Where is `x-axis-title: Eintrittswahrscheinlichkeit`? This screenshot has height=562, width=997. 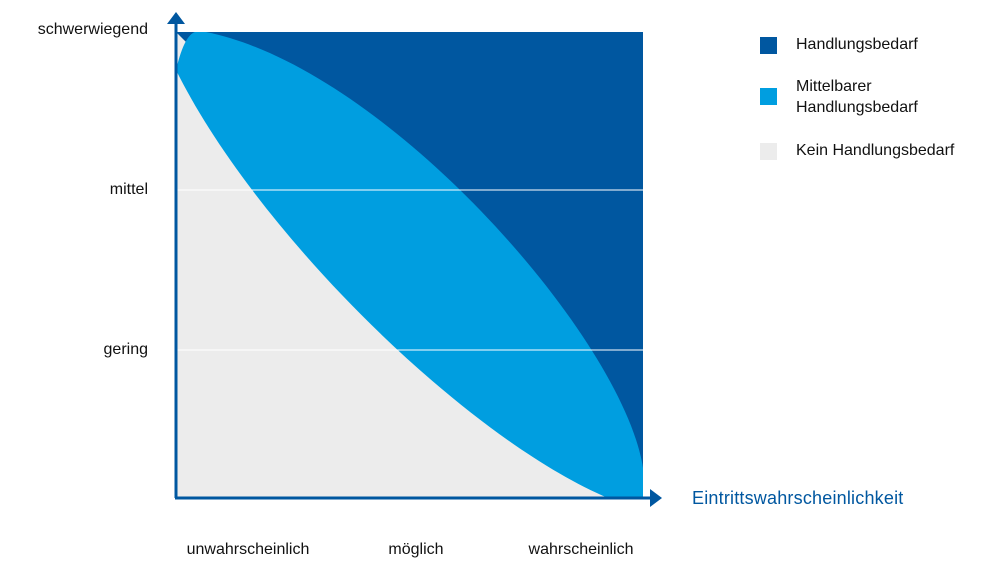 x-axis-title: Eintrittswahrscheinlichkeit is located at coordinates (798, 498).